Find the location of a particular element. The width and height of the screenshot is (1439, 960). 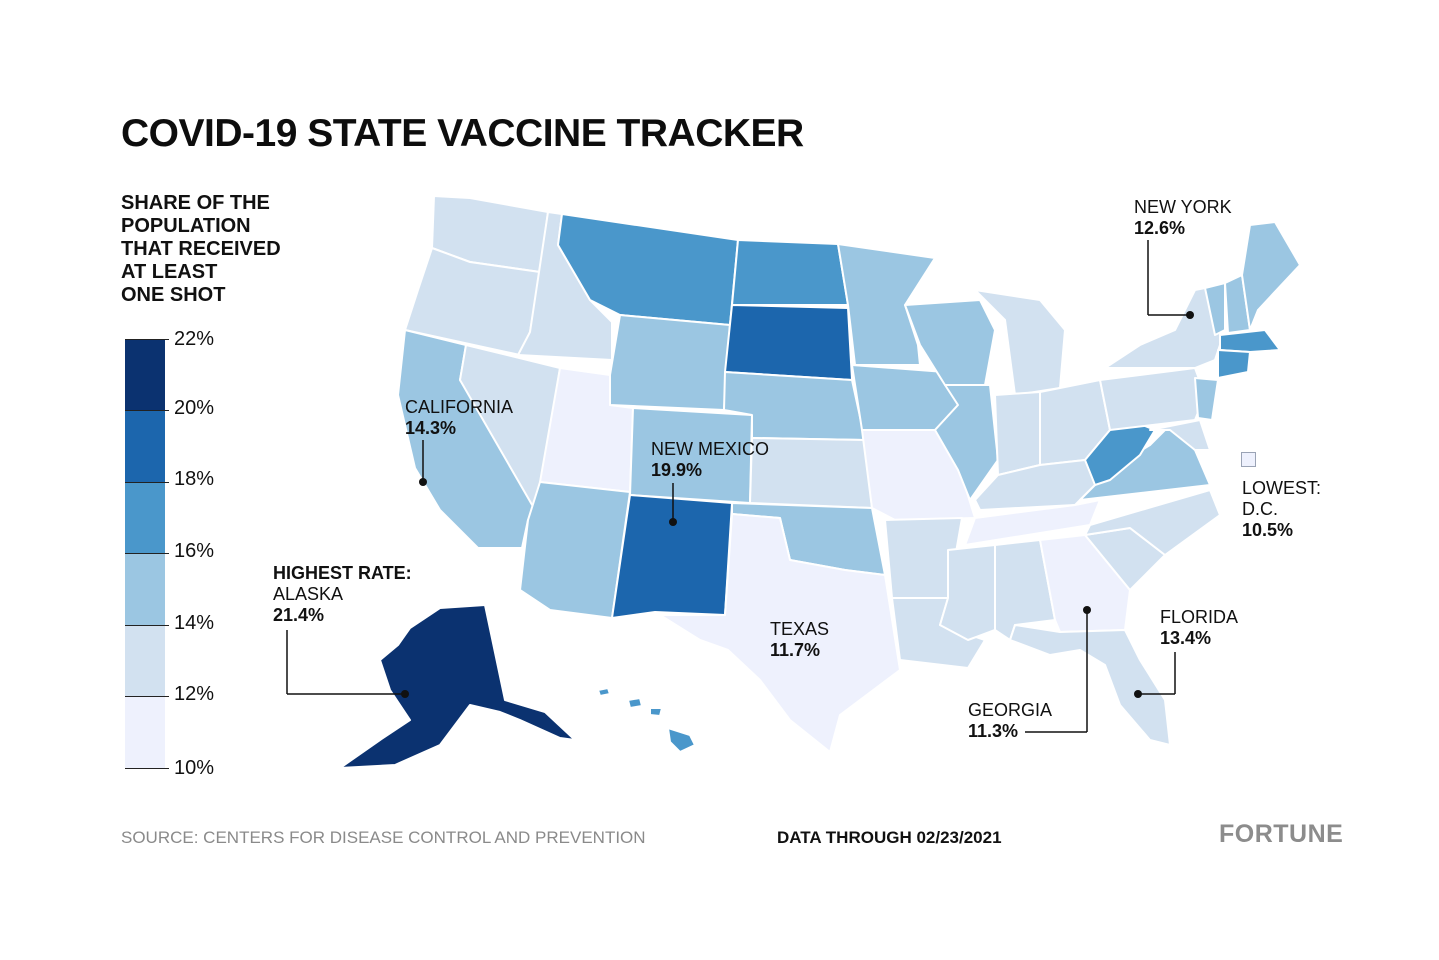

callout-name: ALASKA is located at coordinates (308, 594).